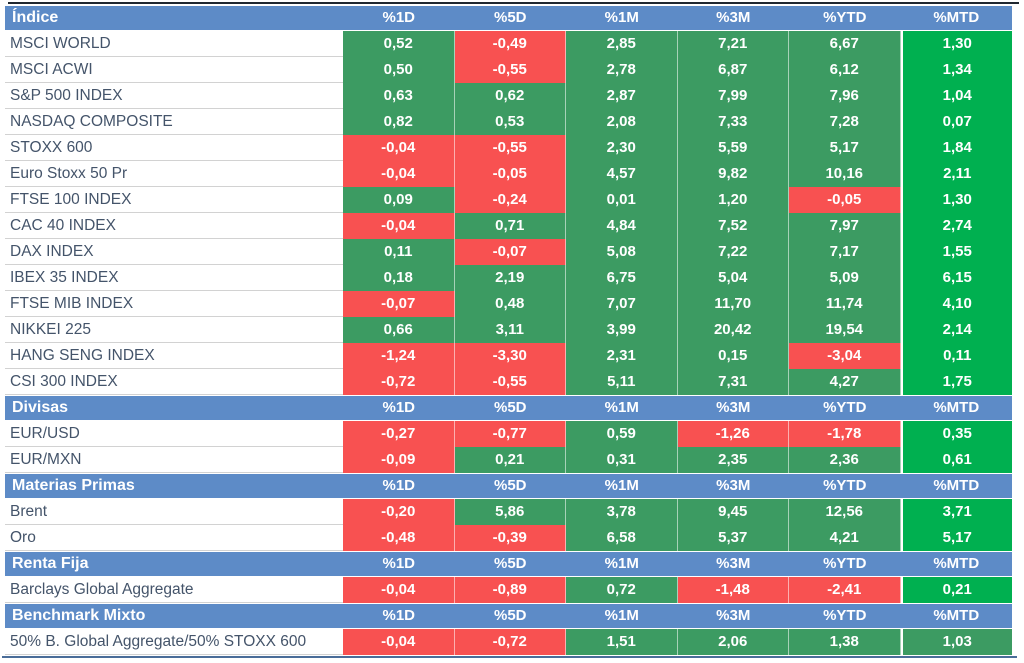  I want to click on value-cell: 3,78, so click(622, 512).